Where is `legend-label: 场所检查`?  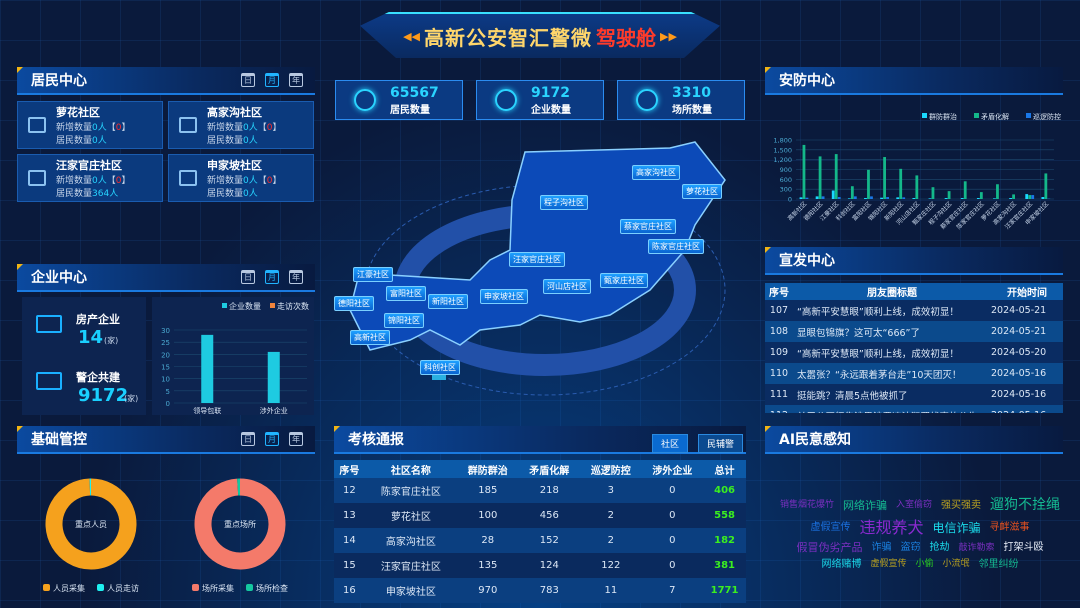
legend-label: 场所检查 is located at coordinates (272, 588).